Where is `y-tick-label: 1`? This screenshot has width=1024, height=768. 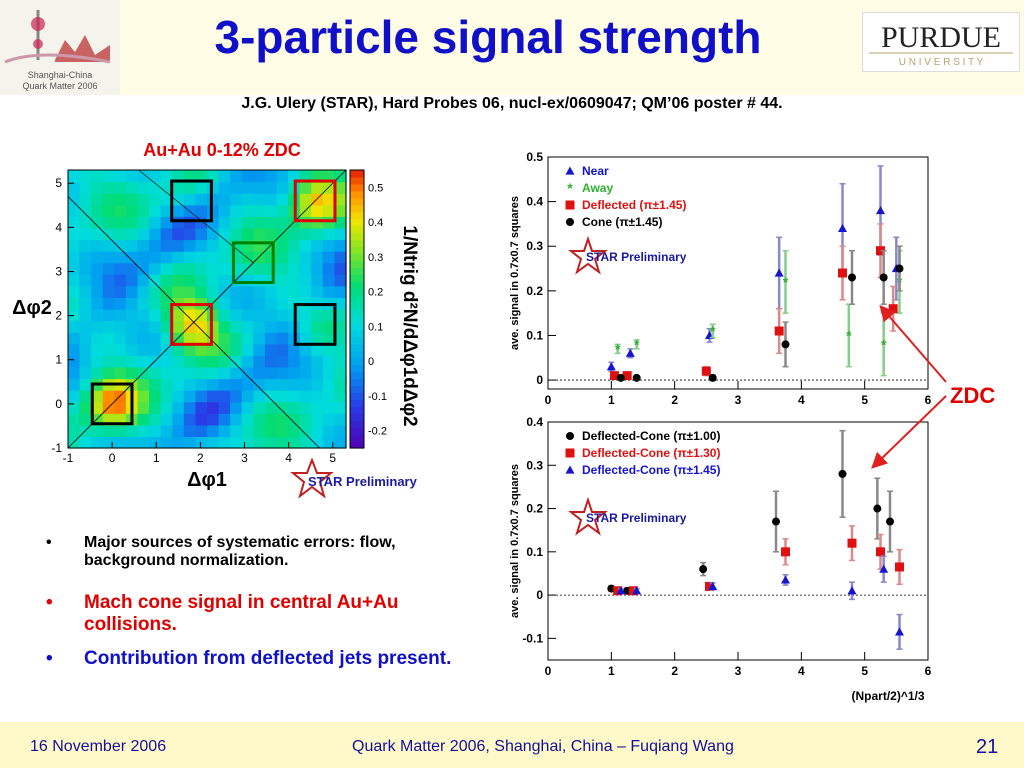
y-tick-label: 1 is located at coordinates (58, 360).